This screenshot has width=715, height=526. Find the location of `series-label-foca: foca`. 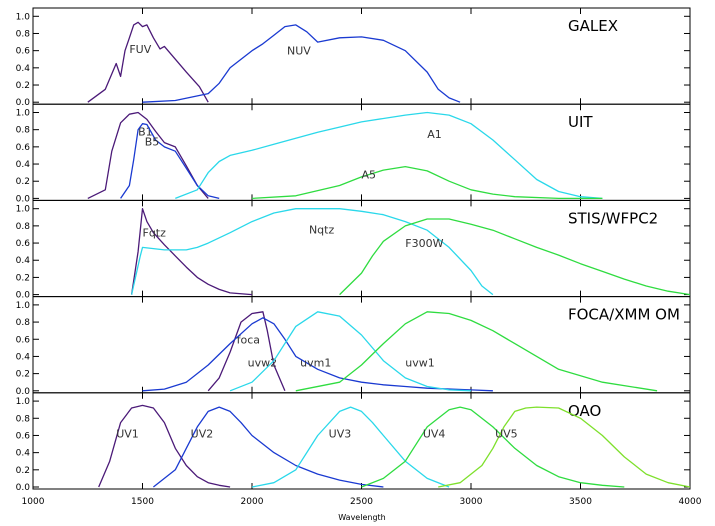

series-label-foca: foca is located at coordinates (248, 339).